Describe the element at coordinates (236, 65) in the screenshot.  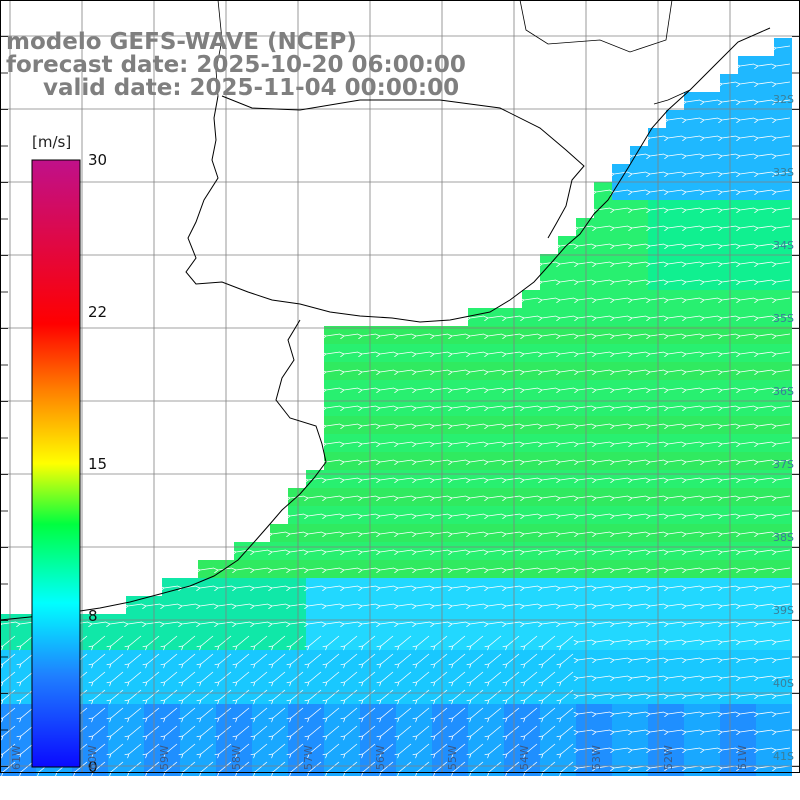
I see `forecast-date: forecast date: 2025-10-20 06:00:00` at that location.